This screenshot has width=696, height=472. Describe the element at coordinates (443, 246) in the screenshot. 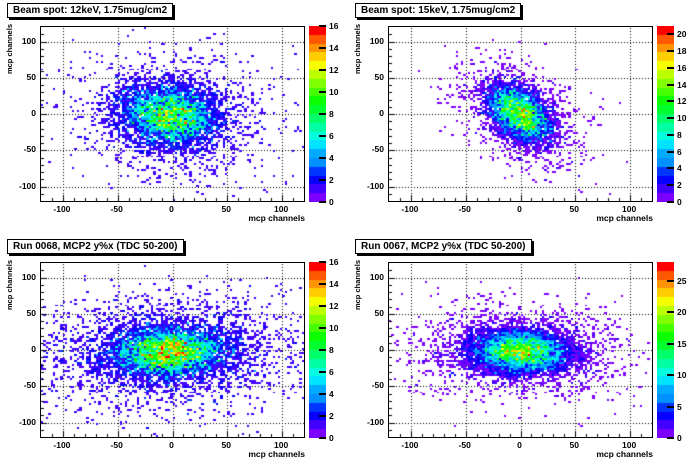

I see `plot-title: Run 0067, MCP2 y%x (TDC 50-200)` at that location.